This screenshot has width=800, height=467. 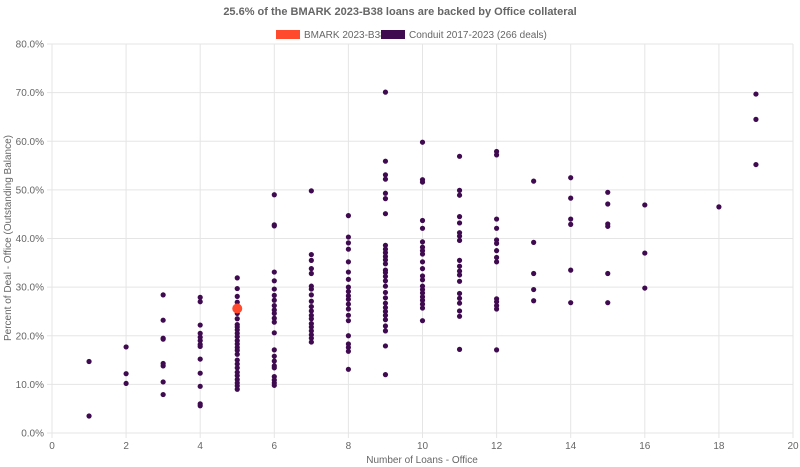 I want to click on legend-item-bmark: BMARK 2023-B38, so click(x=331, y=35).